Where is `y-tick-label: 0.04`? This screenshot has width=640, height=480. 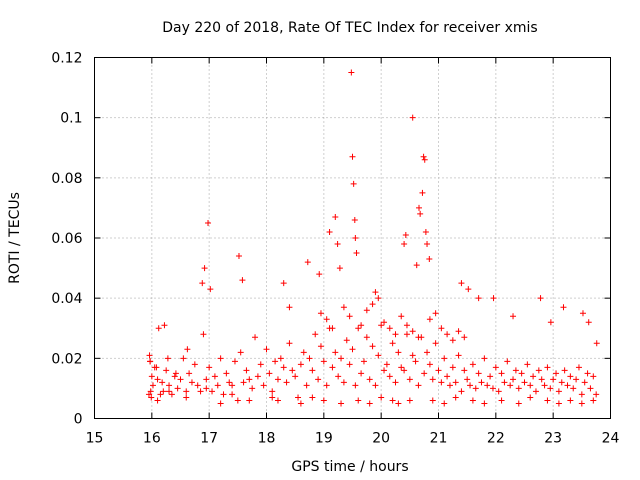 y-tick-label: 0.04 is located at coordinates (66, 299).